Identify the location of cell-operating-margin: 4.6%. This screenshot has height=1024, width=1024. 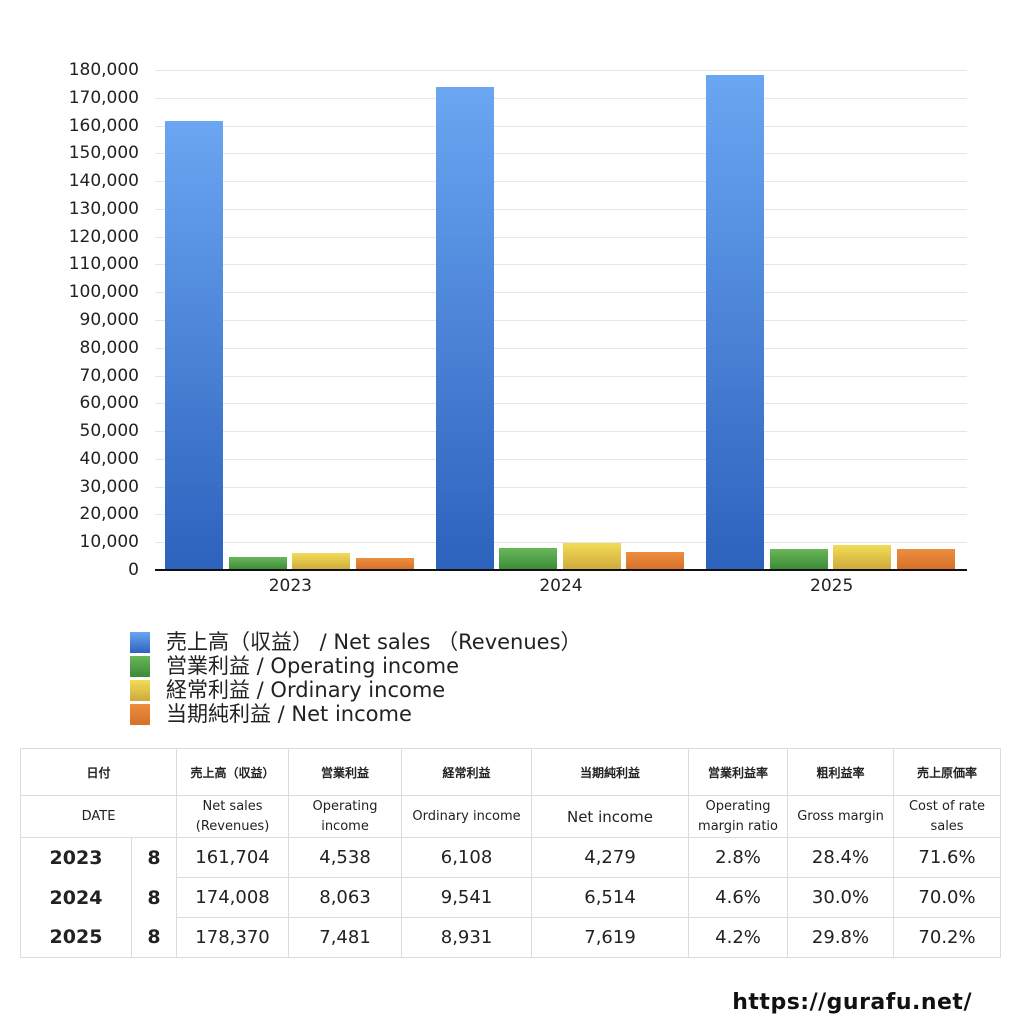
(738, 897).